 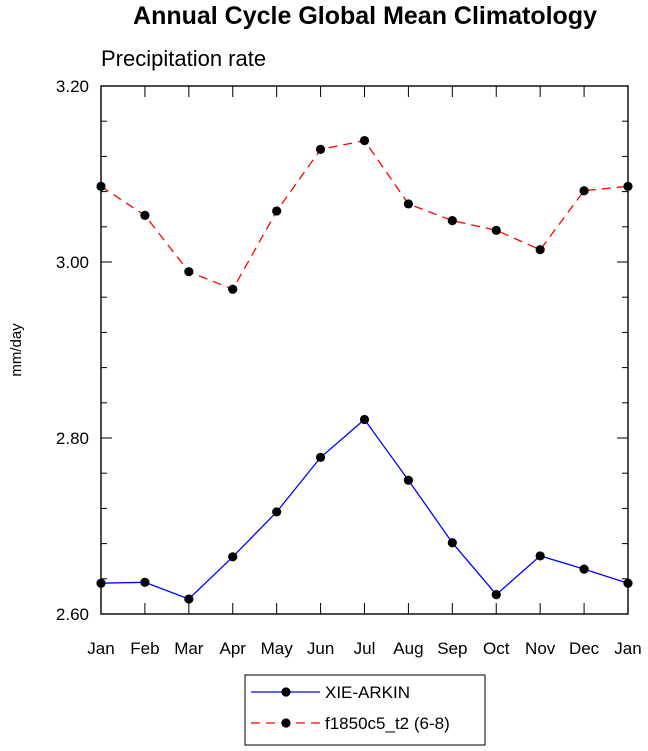 I want to click on chart-subtitle: Precipitation rate, so click(x=183, y=58).